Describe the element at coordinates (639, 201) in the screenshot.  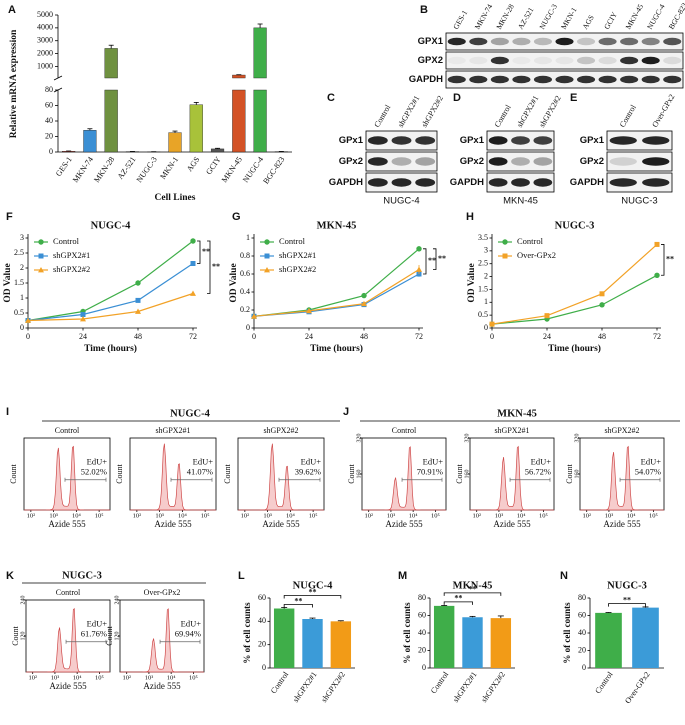
I see `cell-line-label: NUGC-3` at that location.